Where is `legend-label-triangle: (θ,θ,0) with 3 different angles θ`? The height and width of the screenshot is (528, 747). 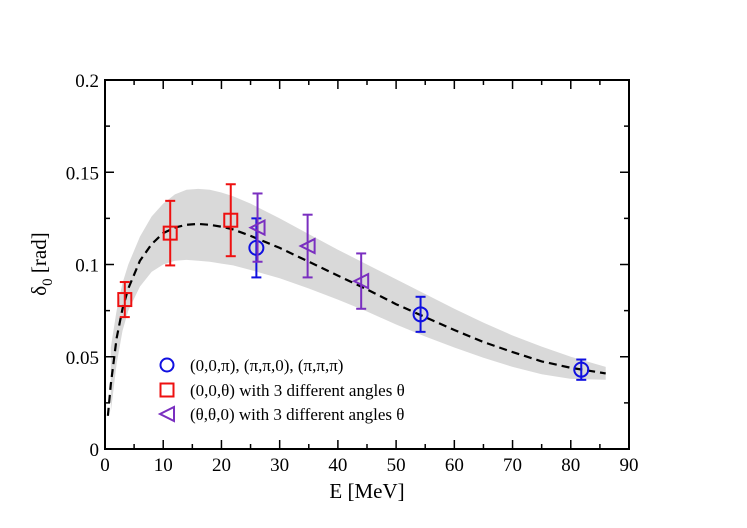
legend-label-triangle: (θ,θ,0) with 3 different angles θ is located at coordinates (297, 414).